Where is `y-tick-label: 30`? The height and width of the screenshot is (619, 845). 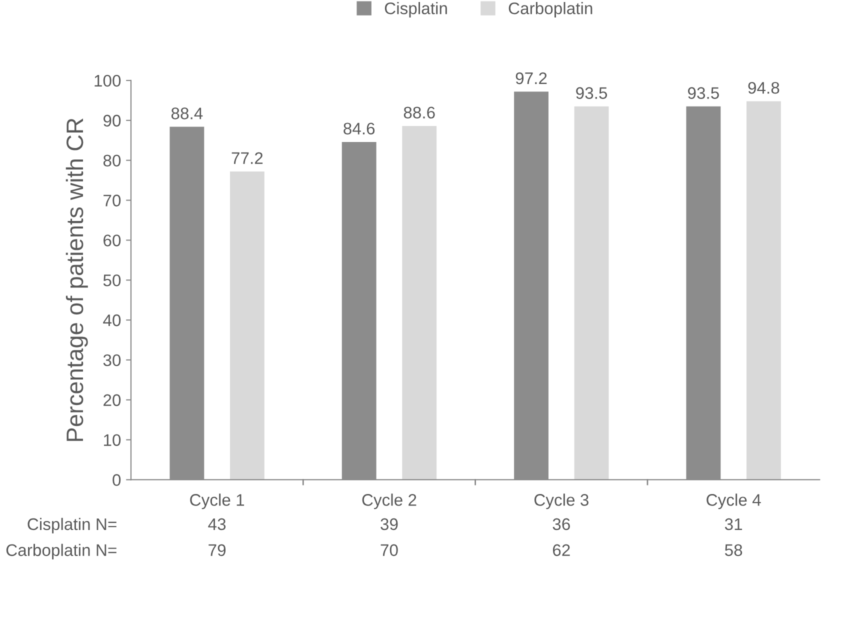 y-tick-label: 30 is located at coordinates (112, 360).